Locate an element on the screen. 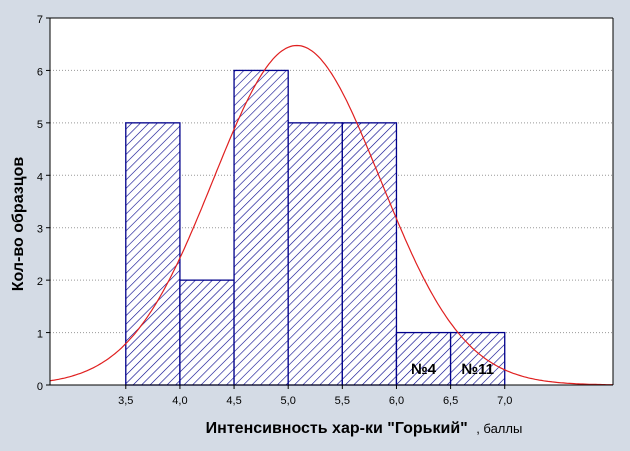 The width and height of the screenshot is (630, 451). y-tick-label: 4 is located at coordinates (40, 177).